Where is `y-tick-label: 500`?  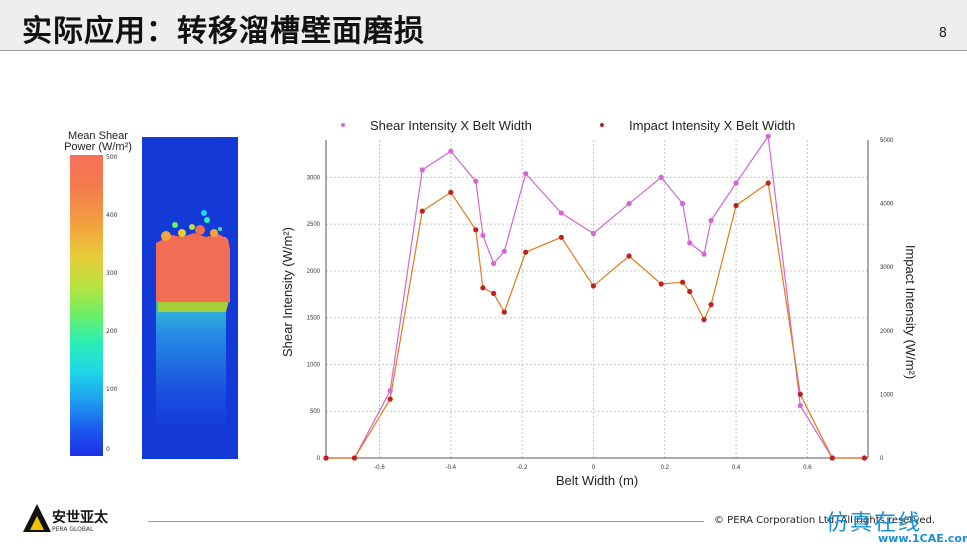
y-tick-label: 500 is located at coordinates (315, 412).